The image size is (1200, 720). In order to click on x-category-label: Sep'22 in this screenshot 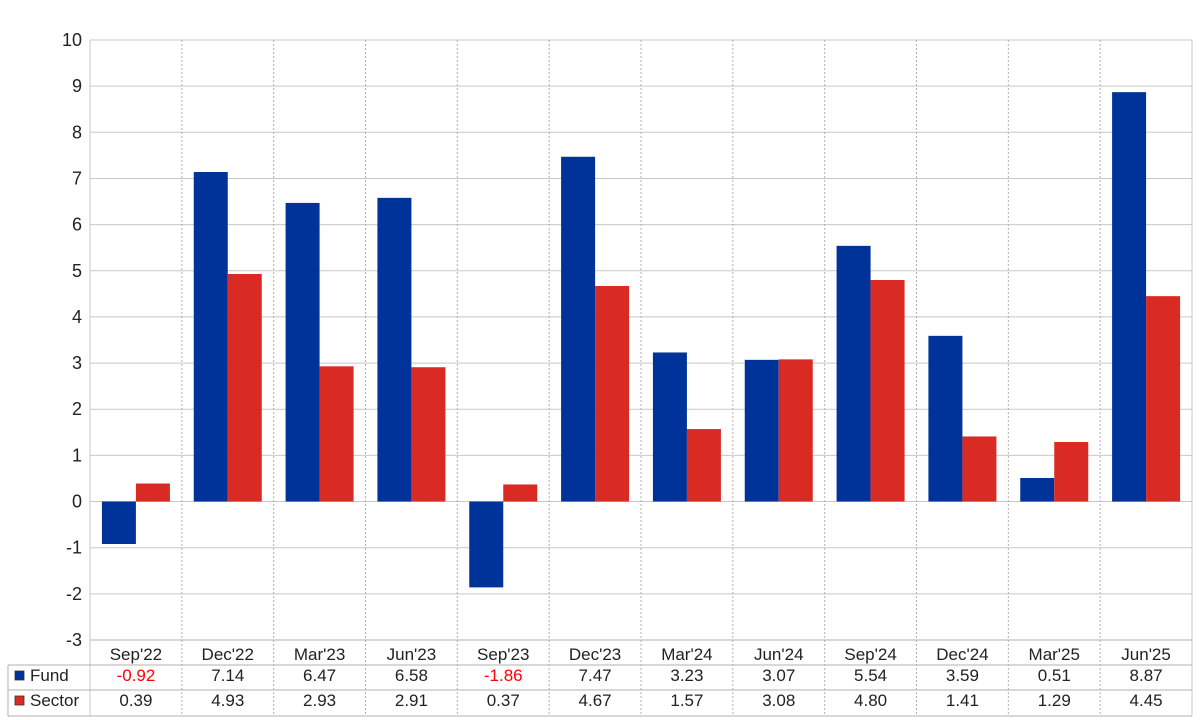, I will do `click(136, 654)`.